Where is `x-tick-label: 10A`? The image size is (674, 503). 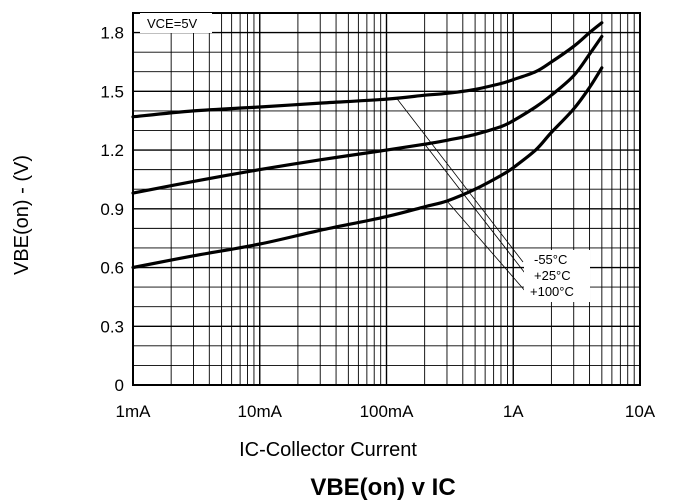
x-tick-label: 10A is located at coordinates (640, 411).